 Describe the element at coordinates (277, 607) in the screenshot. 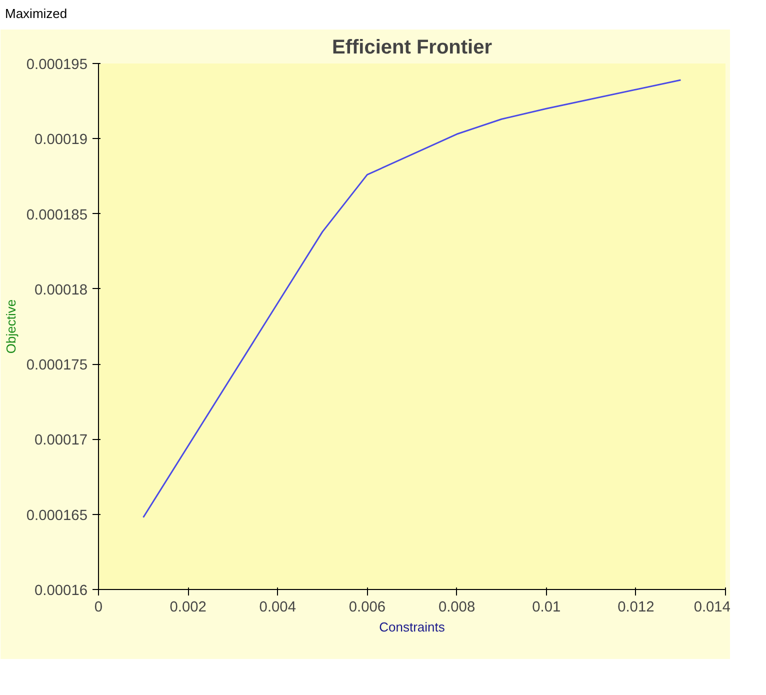

I see `x-tick-label: 0.004` at that location.